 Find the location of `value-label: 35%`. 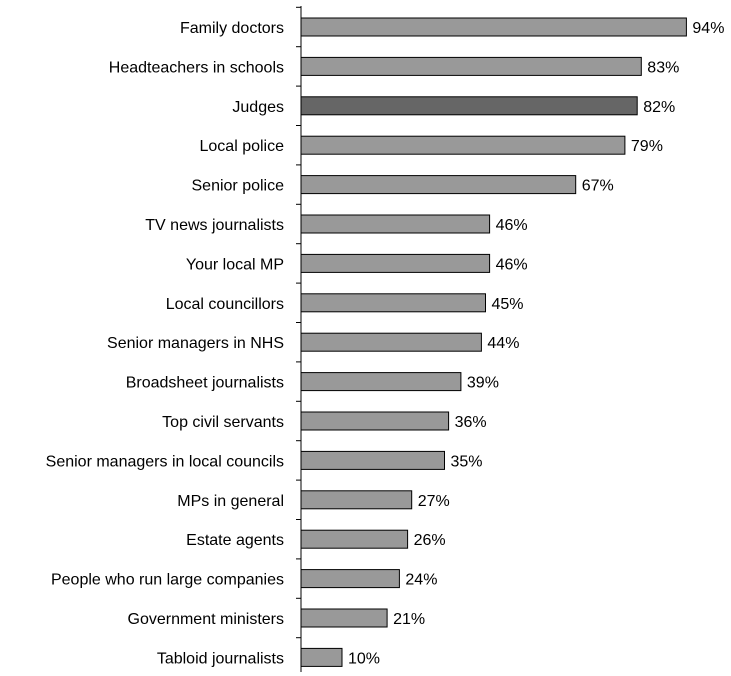

value-label: 35% is located at coordinates (467, 461).